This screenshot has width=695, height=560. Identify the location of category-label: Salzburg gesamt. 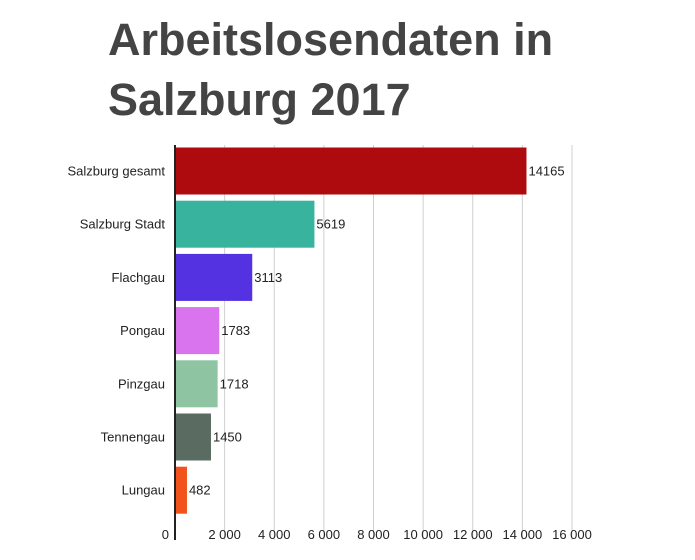
(116, 171).